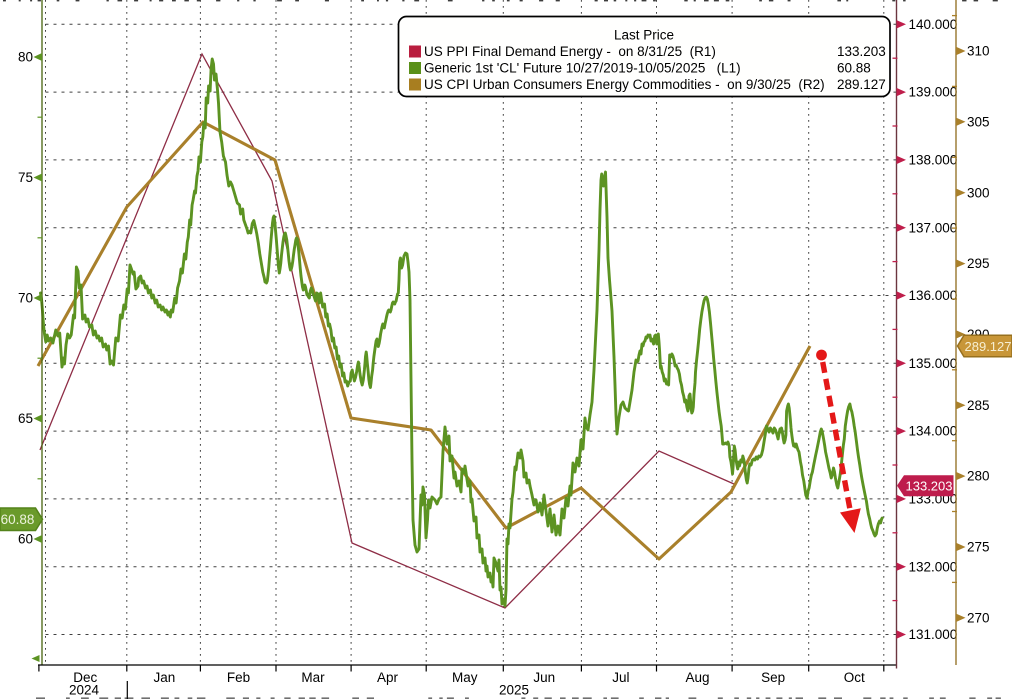  What do you see at coordinates (544, 677) in the screenshot?
I see `svg-text: Jun` at bounding box center [544, 677].